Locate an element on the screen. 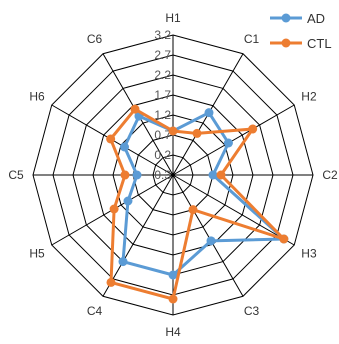  tick-label: 1.2 is located at coordinates (162, 115).